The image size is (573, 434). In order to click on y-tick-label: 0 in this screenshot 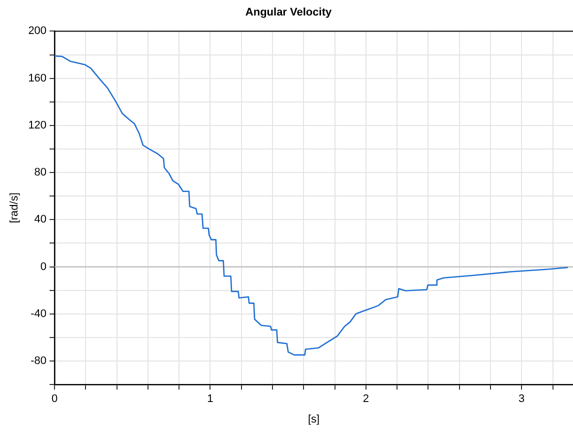, I will do `click(43, 266)`.